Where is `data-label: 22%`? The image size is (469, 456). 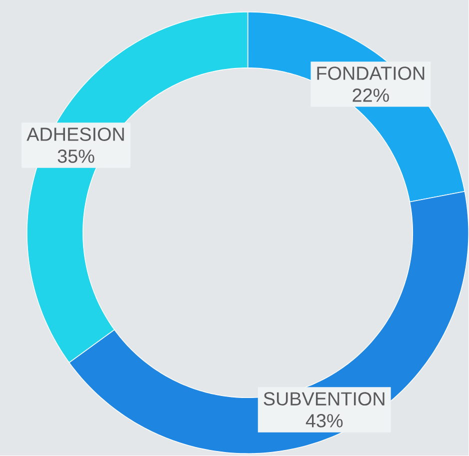 data-label: 22% is located at coordinates (370, 95).